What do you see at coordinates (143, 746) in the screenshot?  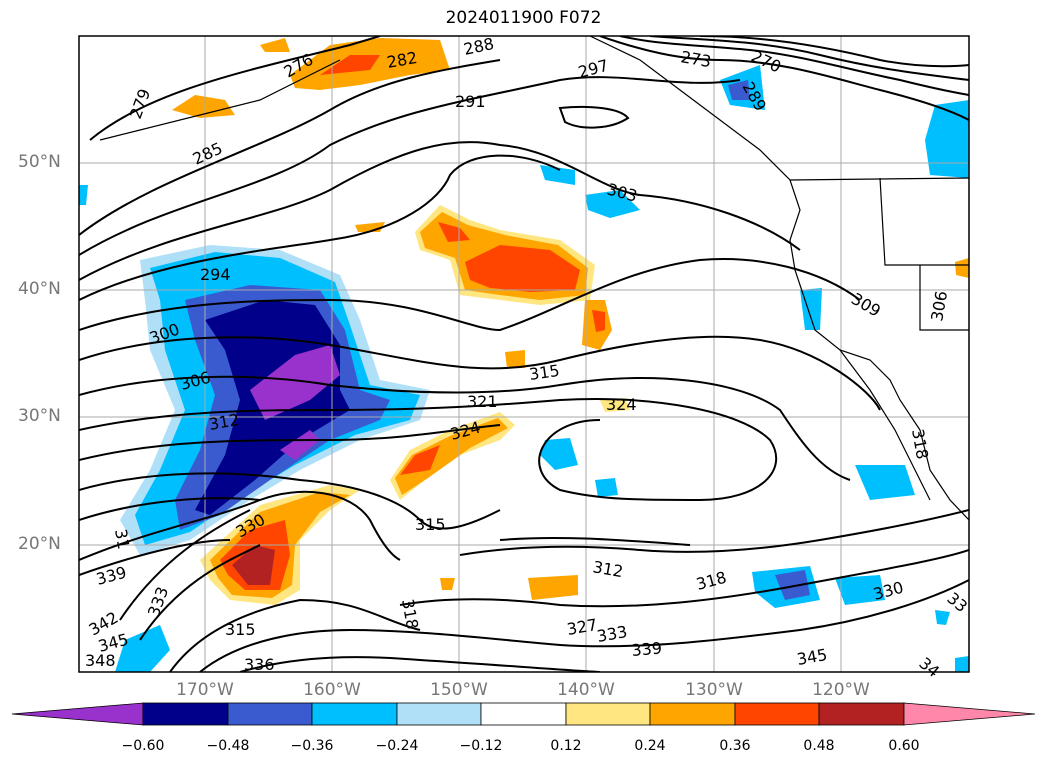 I see `colorbar-tick: −0.60` at bounding box center [143, 746].